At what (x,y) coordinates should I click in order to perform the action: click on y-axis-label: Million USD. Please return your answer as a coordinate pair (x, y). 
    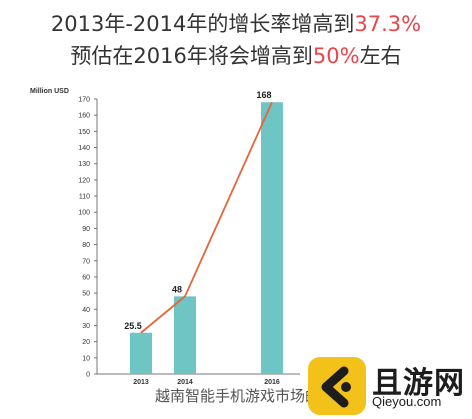
    Looking at the image, I should click on (49, 91).